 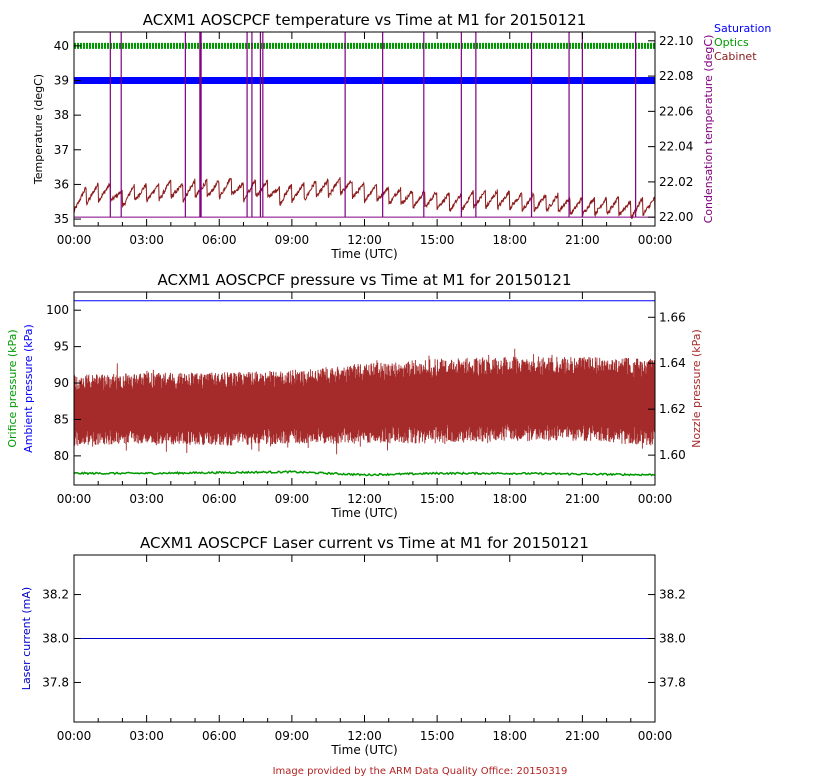 I want to click on y-right-axis-label: Condensation temperature (degC), so click(x=708, y=129).